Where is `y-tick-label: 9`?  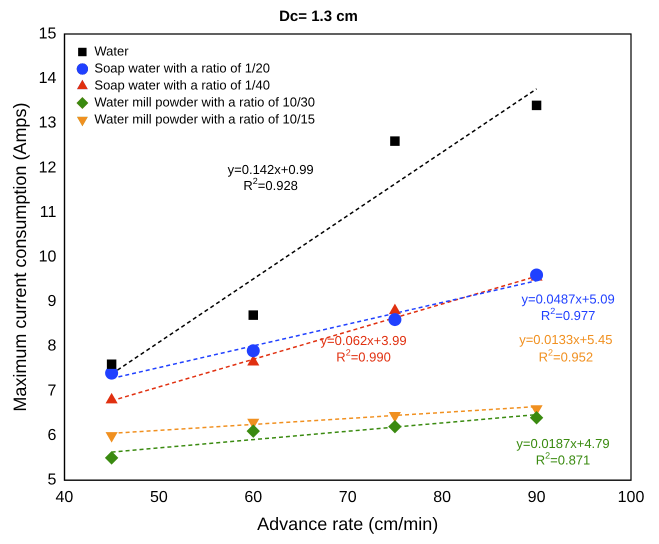 y-tick-label: 9 is located at coordinates (51, 301).